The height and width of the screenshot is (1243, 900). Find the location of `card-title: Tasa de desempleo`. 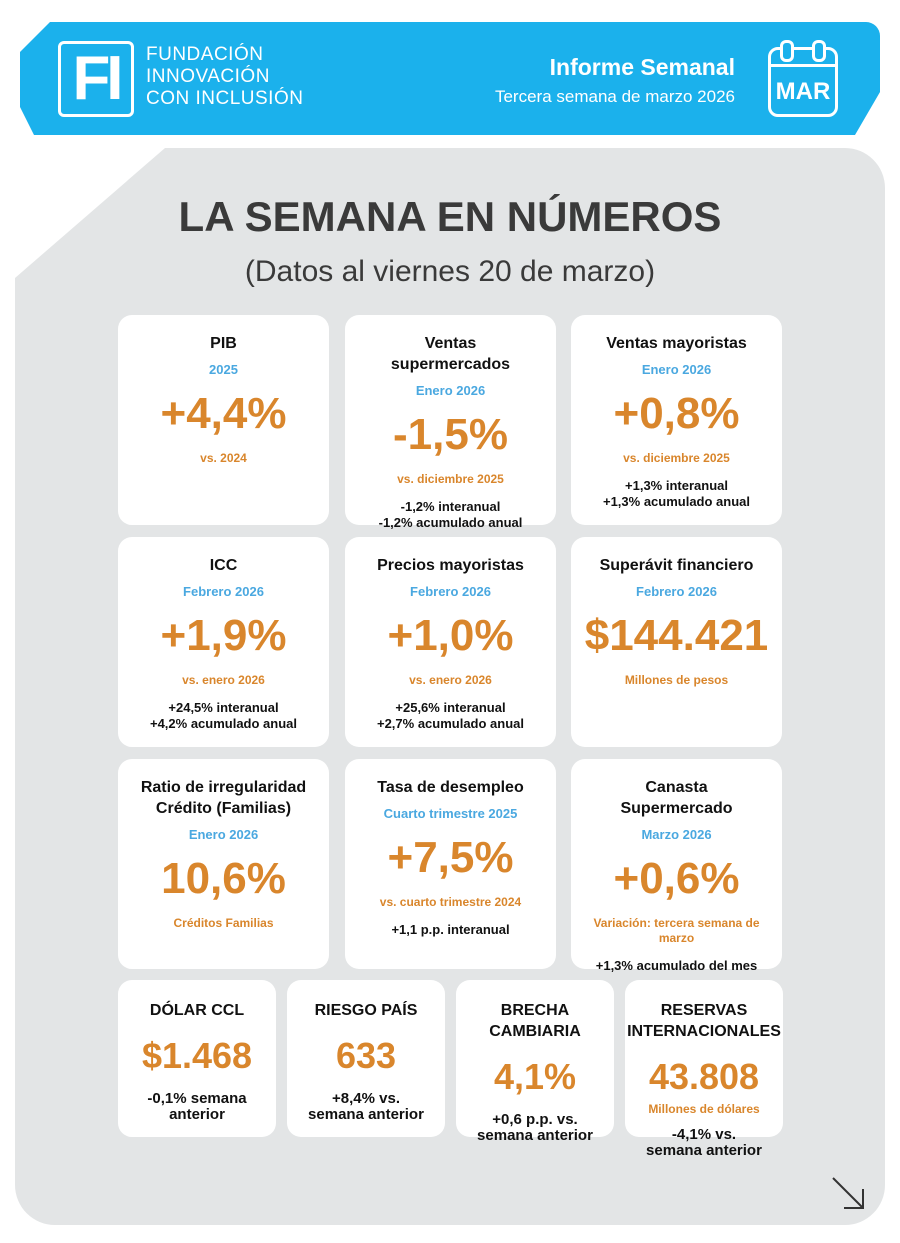

card-title: Tasa de desempleo is located at coordinates (450, 787).